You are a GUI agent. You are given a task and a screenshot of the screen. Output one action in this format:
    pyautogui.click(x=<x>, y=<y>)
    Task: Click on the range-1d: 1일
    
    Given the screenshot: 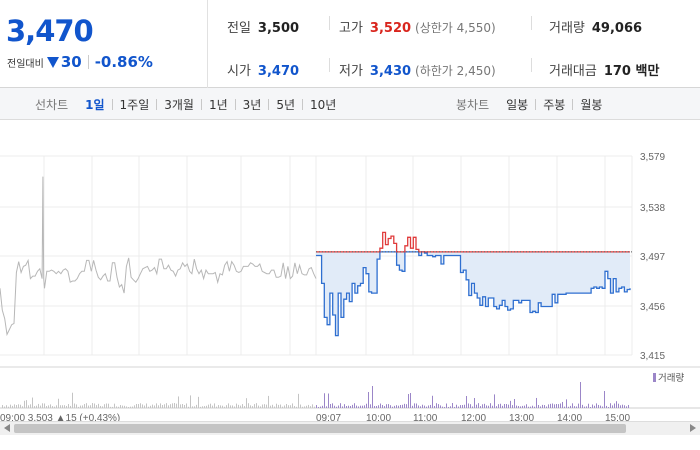 What is the action you would take?
    pyautogui.click(x=95, y=104)
    